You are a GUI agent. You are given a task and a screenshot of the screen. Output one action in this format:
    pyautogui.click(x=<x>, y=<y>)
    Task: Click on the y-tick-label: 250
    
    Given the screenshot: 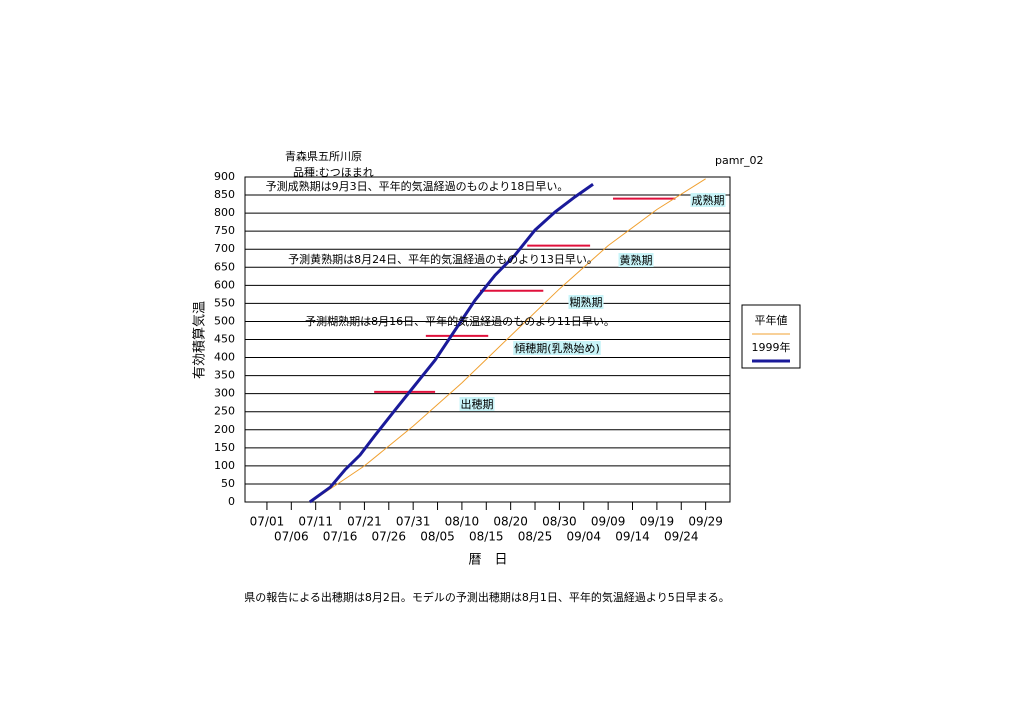 What is the action you would take?
    pyautogui.click(x=224, y=411)
    